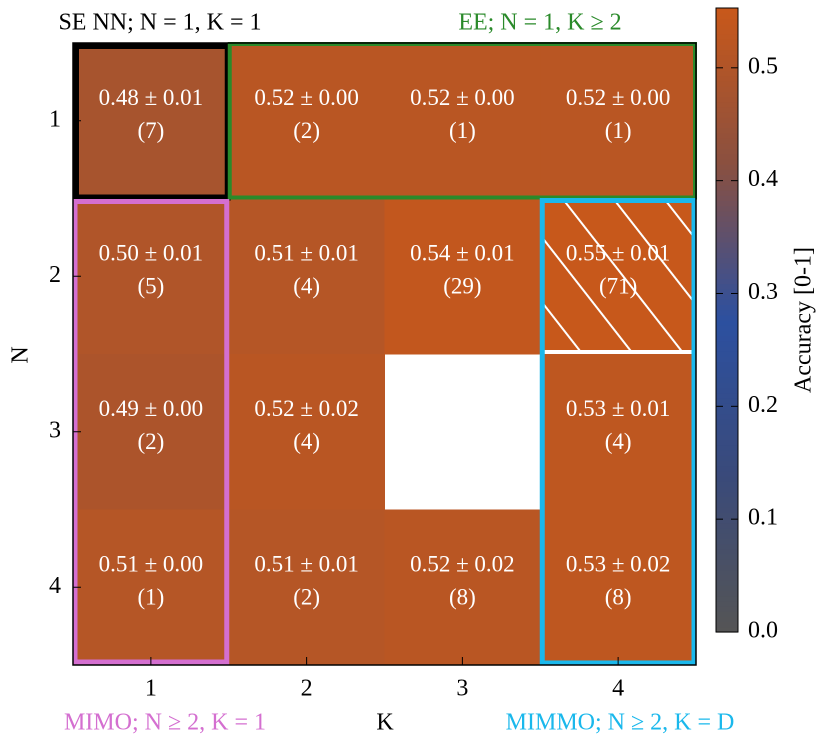  What do you see at coordinates (159, 23) in the screenshot?
I see `region-label: SE NN; N = 1, K = 1` at bounding box center [159, 23].